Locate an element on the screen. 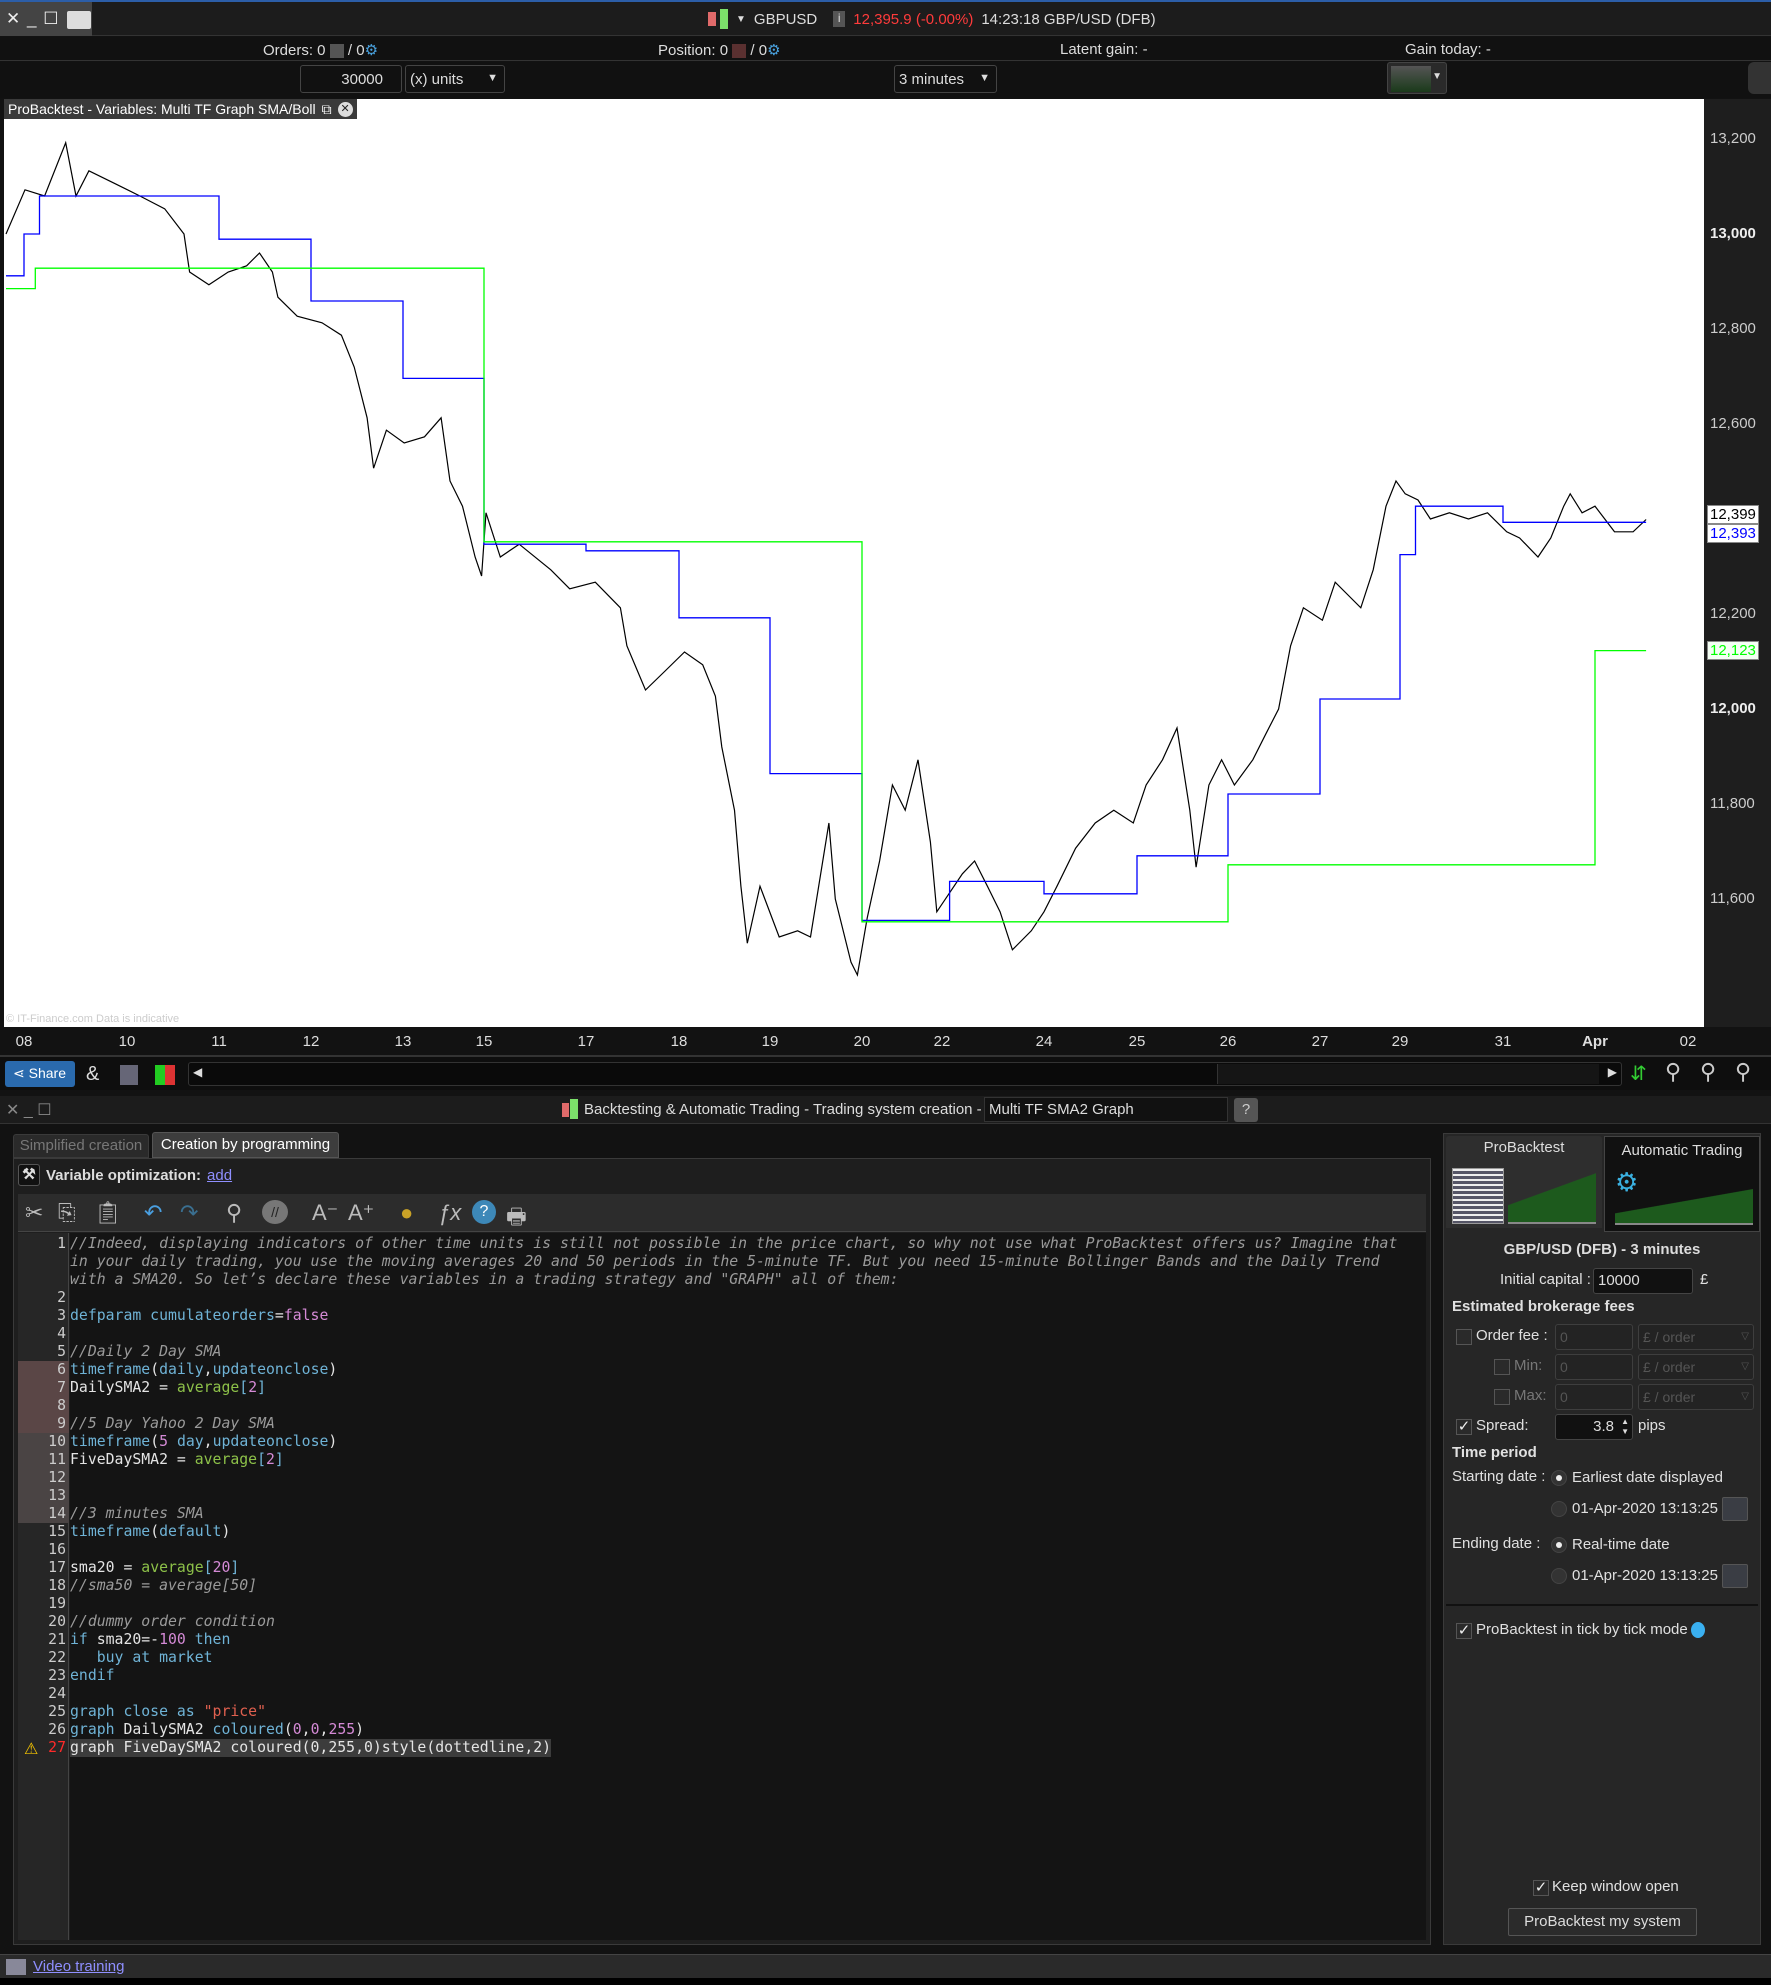 The width and height of the screenshot is (1771, 1985). max-fee-unit: £ / order ▽ is located at coordinates (1696, 1397).